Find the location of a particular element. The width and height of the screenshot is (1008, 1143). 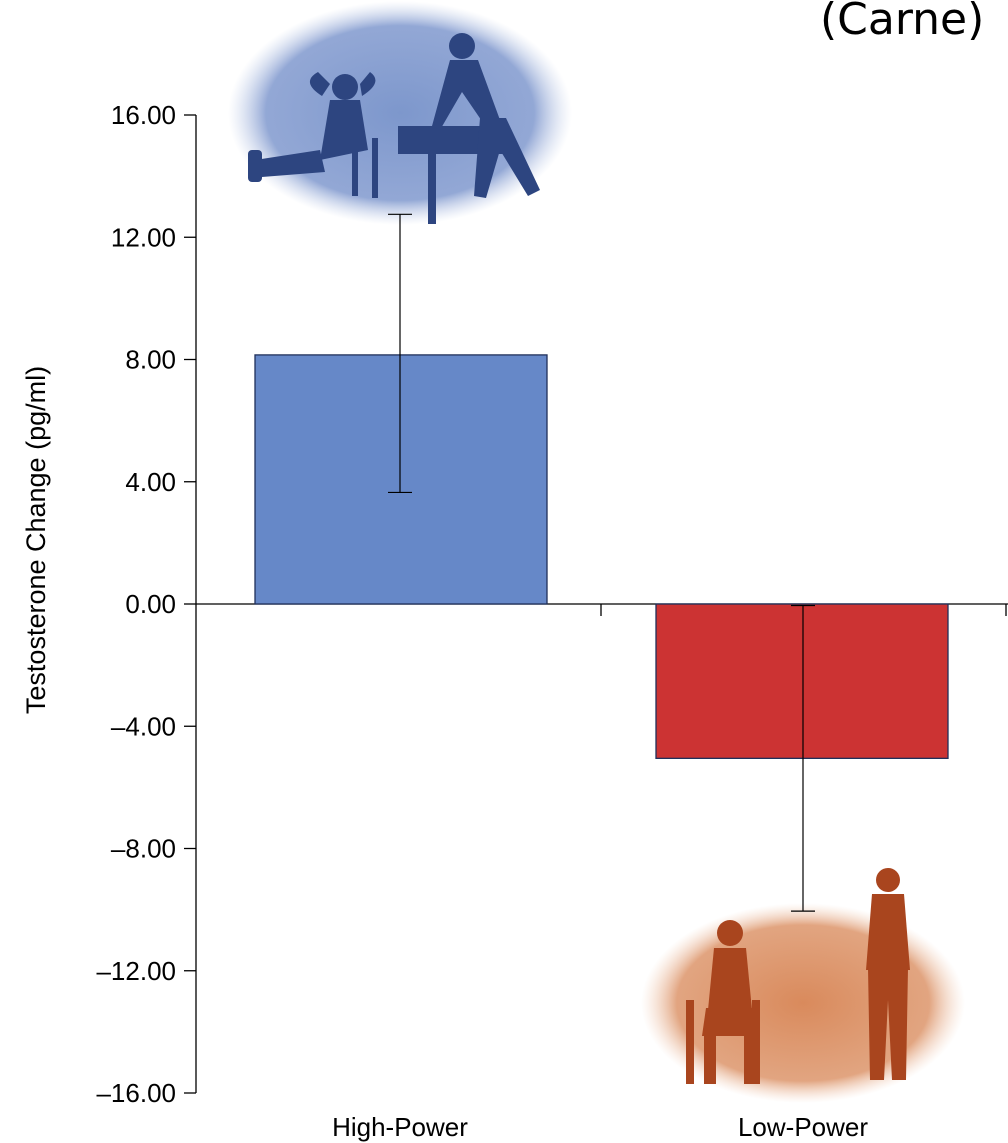

y-tick-label: –8.00 is located at coordinates (143, 849).